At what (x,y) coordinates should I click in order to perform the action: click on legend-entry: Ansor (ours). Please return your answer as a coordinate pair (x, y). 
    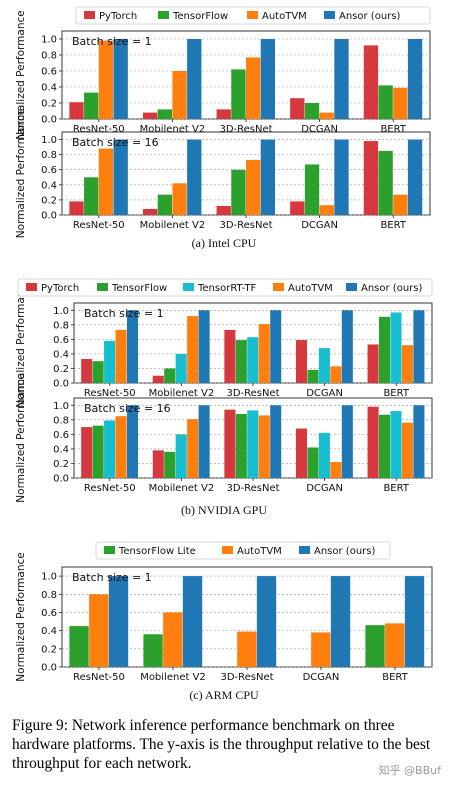
    Looking at the image, I should click on (369, 16).